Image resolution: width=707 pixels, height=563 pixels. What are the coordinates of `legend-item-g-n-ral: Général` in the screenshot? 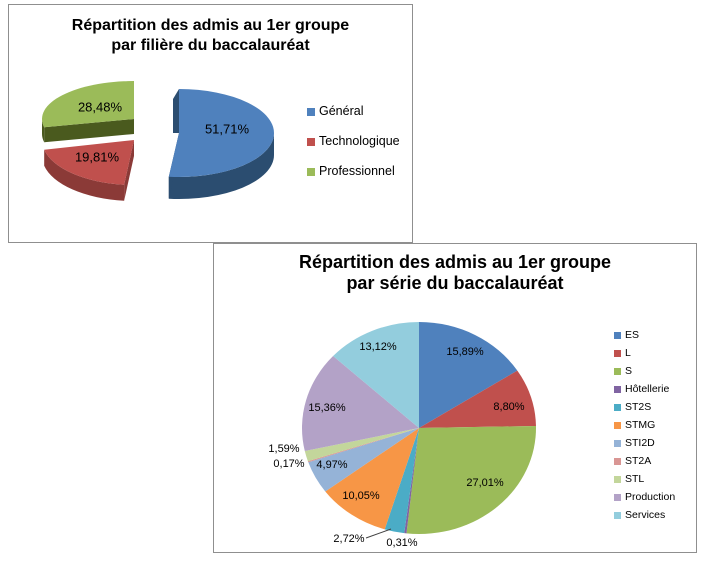 It's located at (353, 111).